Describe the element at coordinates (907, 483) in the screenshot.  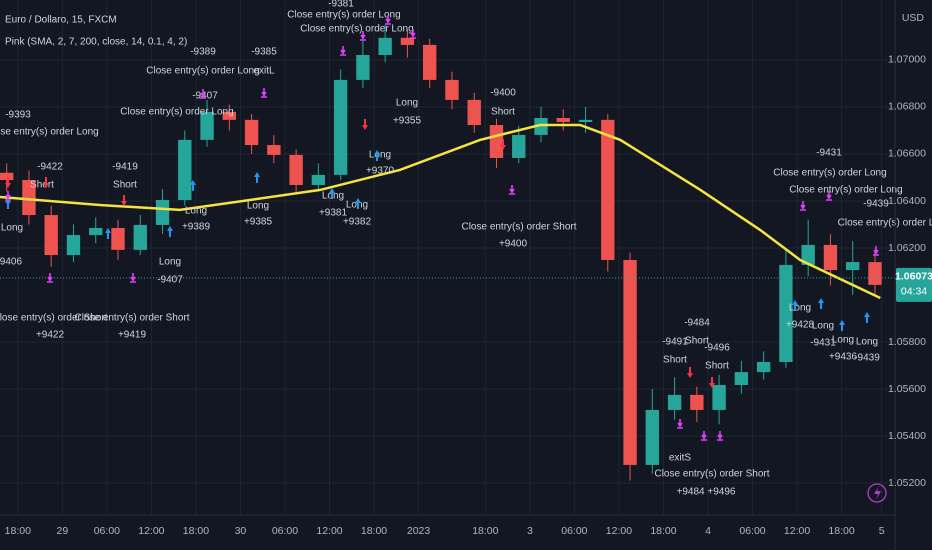
I see `y-tick-label: 1.05200` at that location.